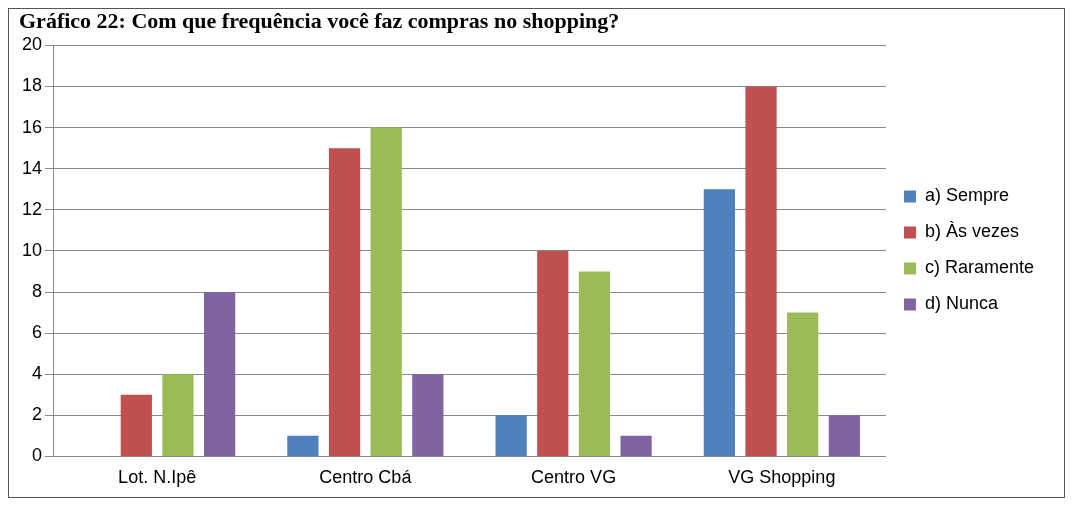 This screenshot has height=509, width=1077. Describe the element at coordinates (37, 332) in the screenshot. I see `y-tick-label: 6` at that location.